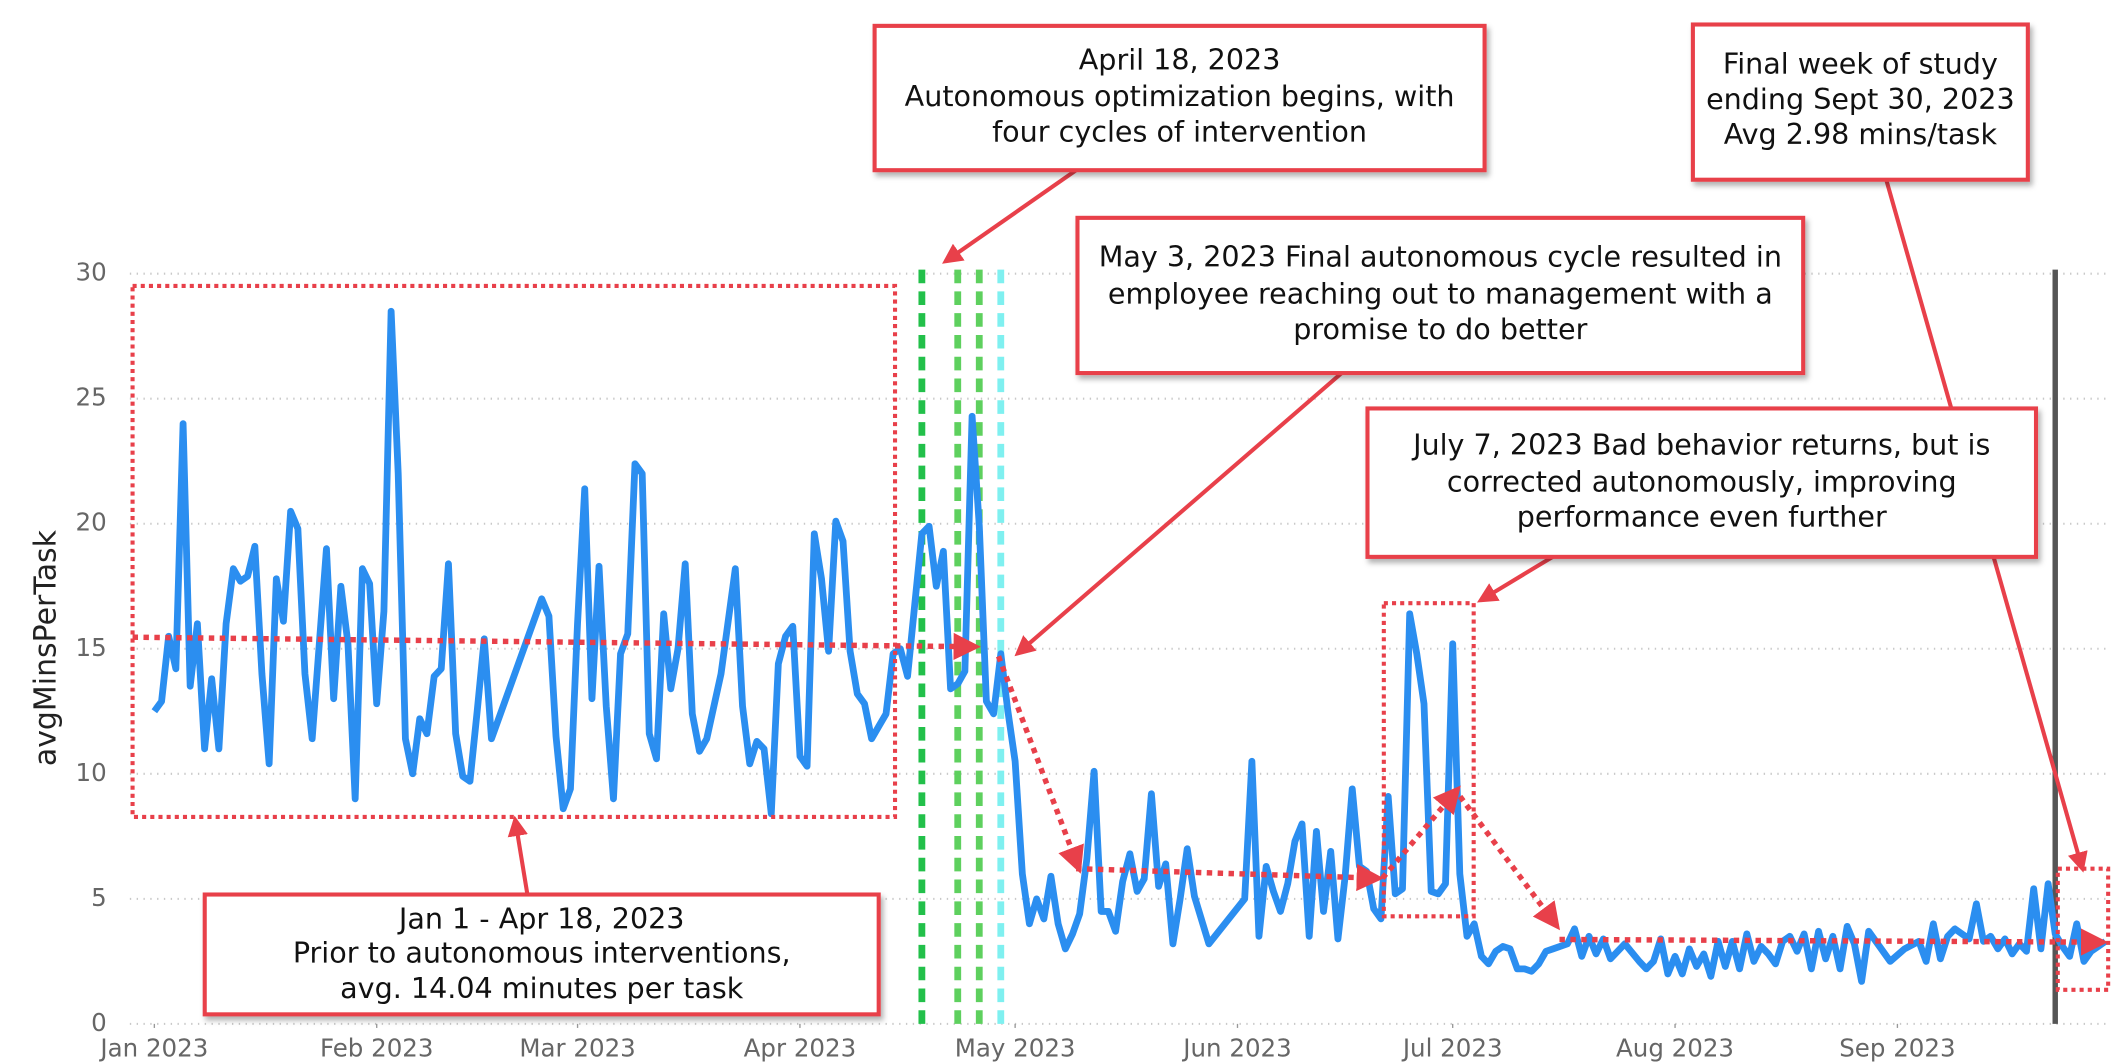 The width and height of the screenshot is (2125, 1062). What do you see at coordinates (541, 918) in the screenshot?
I see `annotation-text: Jan 1 - Apr 18, 2023` at bounding box center [541, 918].